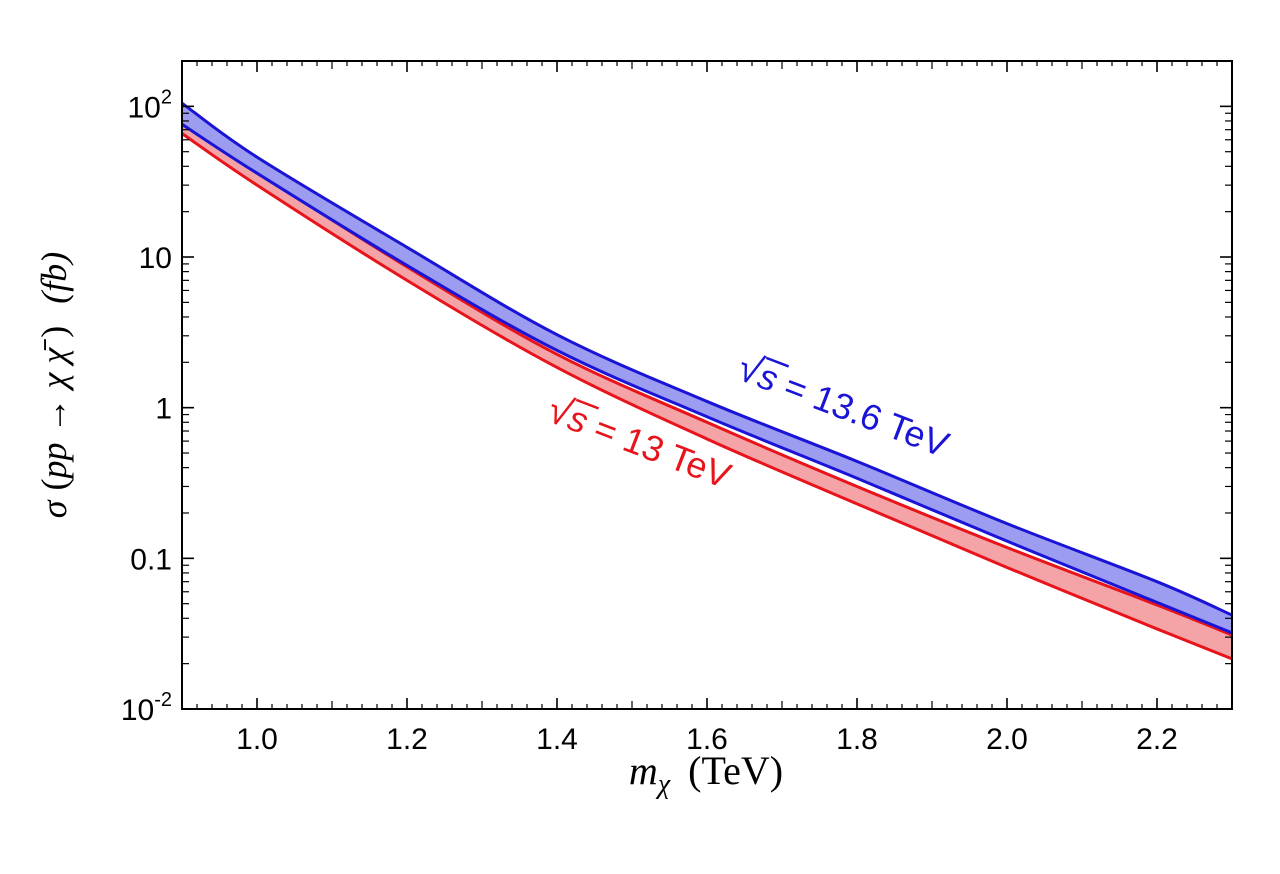  I want to click on y-tick-label: 1, so click(163, 409).